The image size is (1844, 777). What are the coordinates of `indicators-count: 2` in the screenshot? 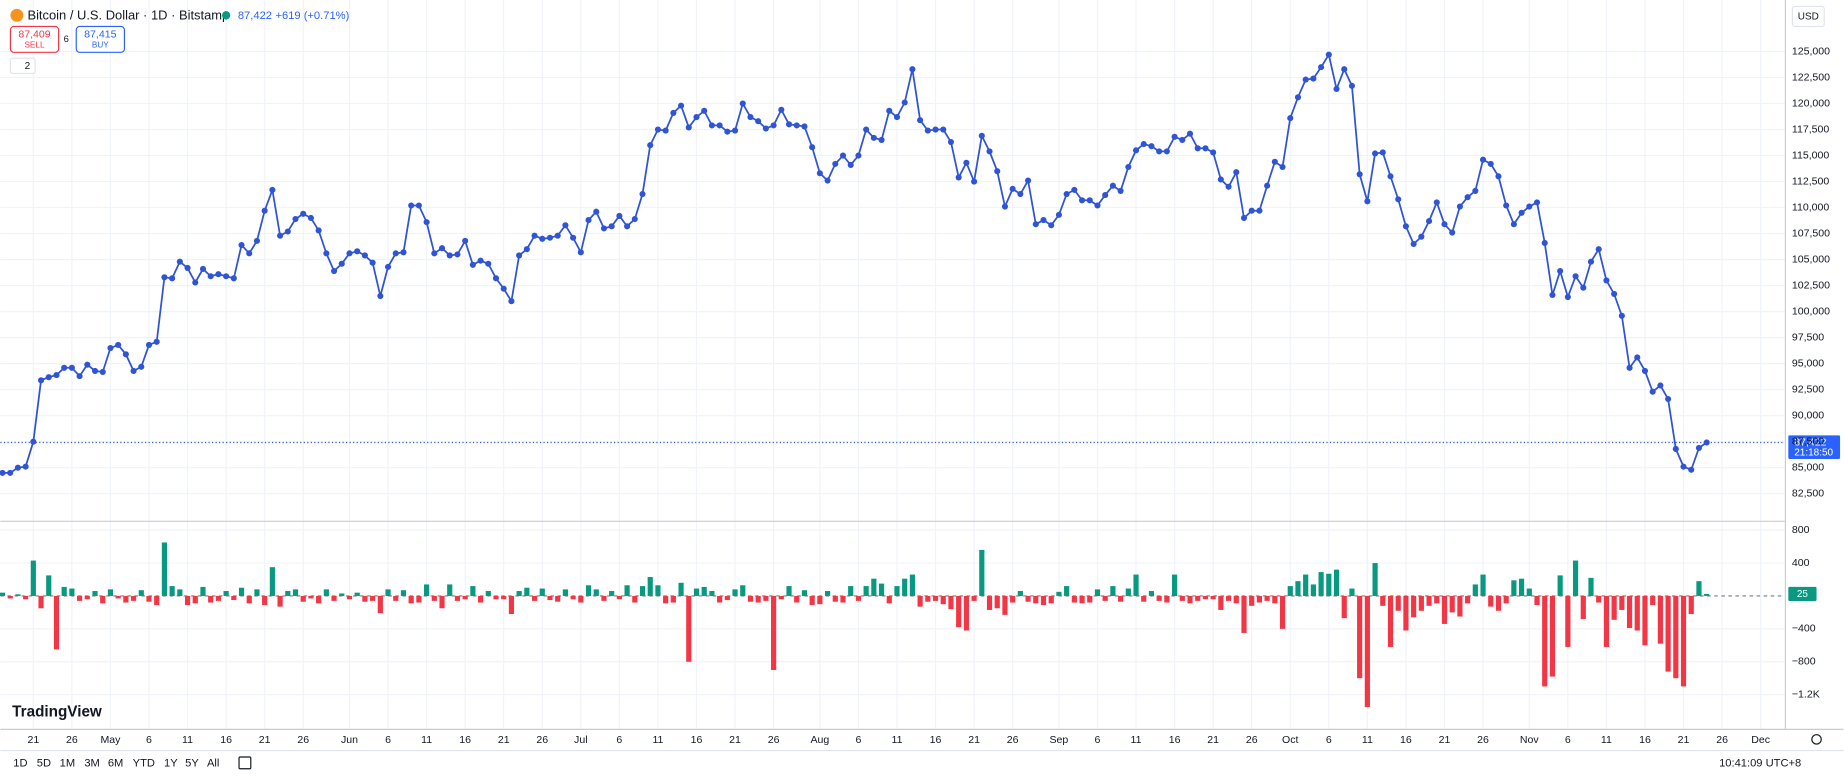 It's located at (28, 66).